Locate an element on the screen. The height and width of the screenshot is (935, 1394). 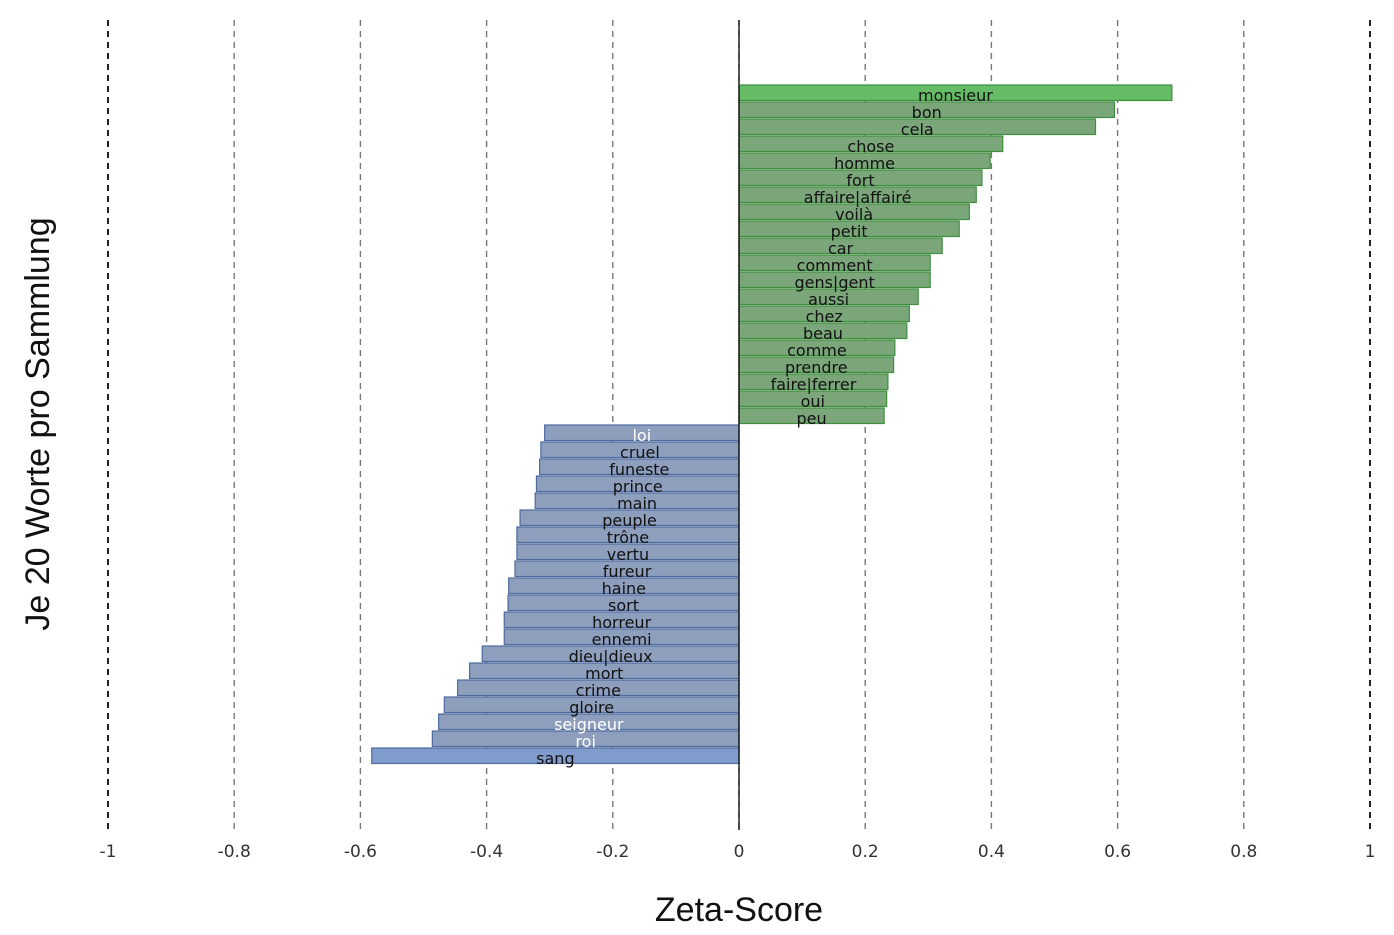
bar-label: sort is located at coordinates (623, 605).